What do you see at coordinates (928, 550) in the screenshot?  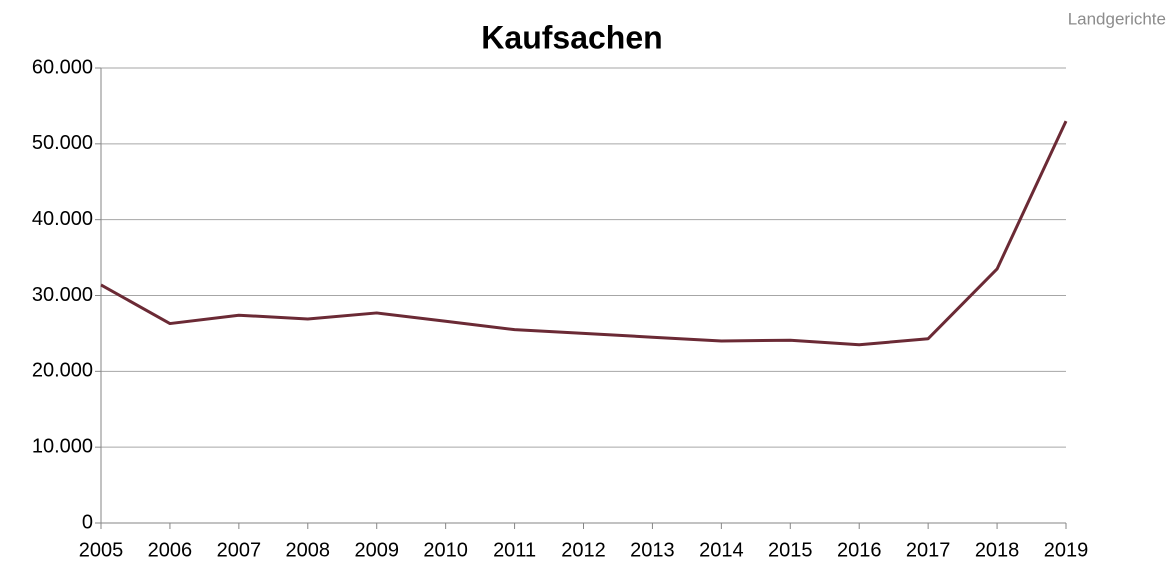 I see `x-tick-label: 2017` at bounding box center [928, 550].